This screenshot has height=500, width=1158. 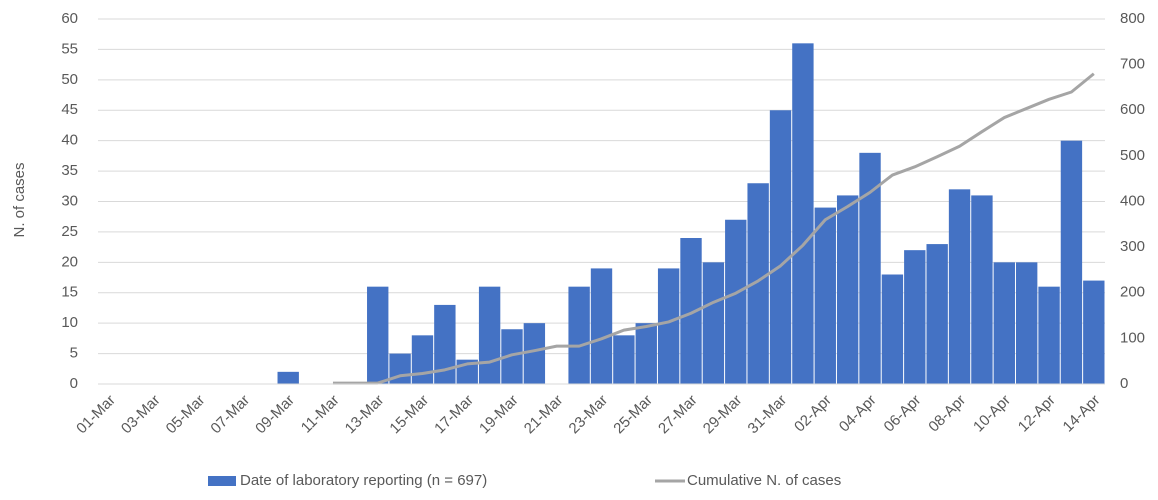 I want to click on x-tick-label: 10-Apr, so click(x=992, y=414).